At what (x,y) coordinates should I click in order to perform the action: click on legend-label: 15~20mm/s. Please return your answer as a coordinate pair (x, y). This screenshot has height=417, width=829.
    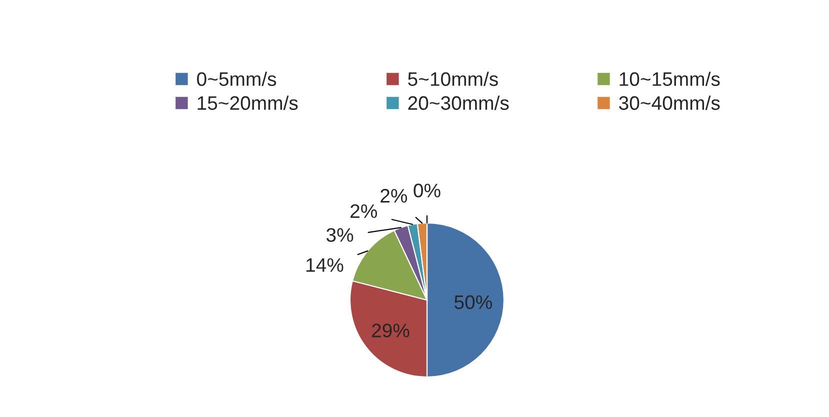
    Looking at the image, I should click on (248, 103).